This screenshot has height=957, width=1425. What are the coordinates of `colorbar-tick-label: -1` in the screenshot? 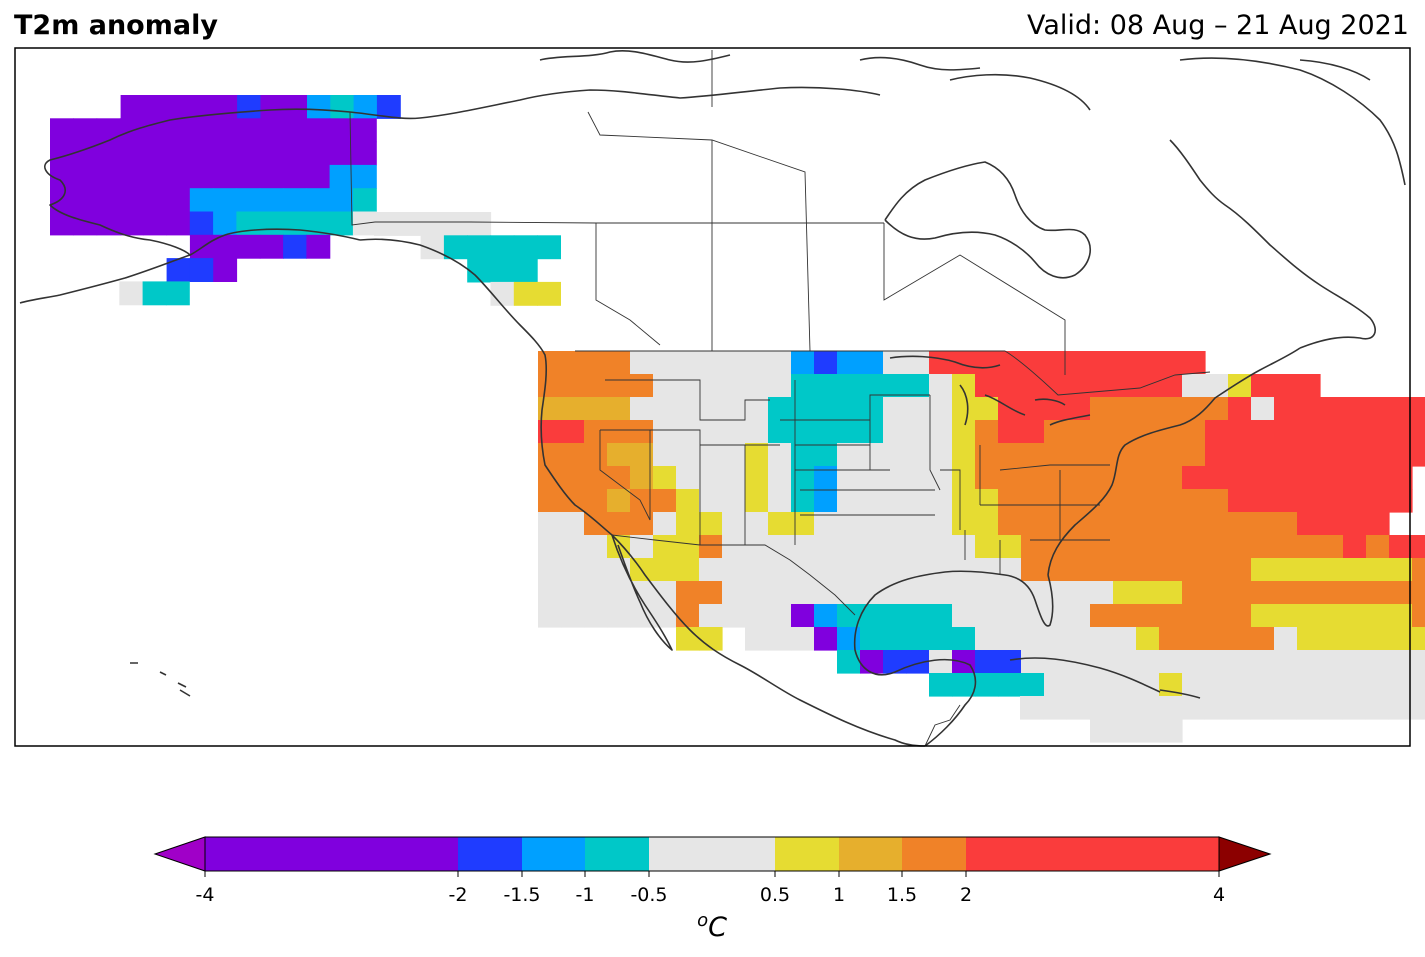 It's located at (585, 895).